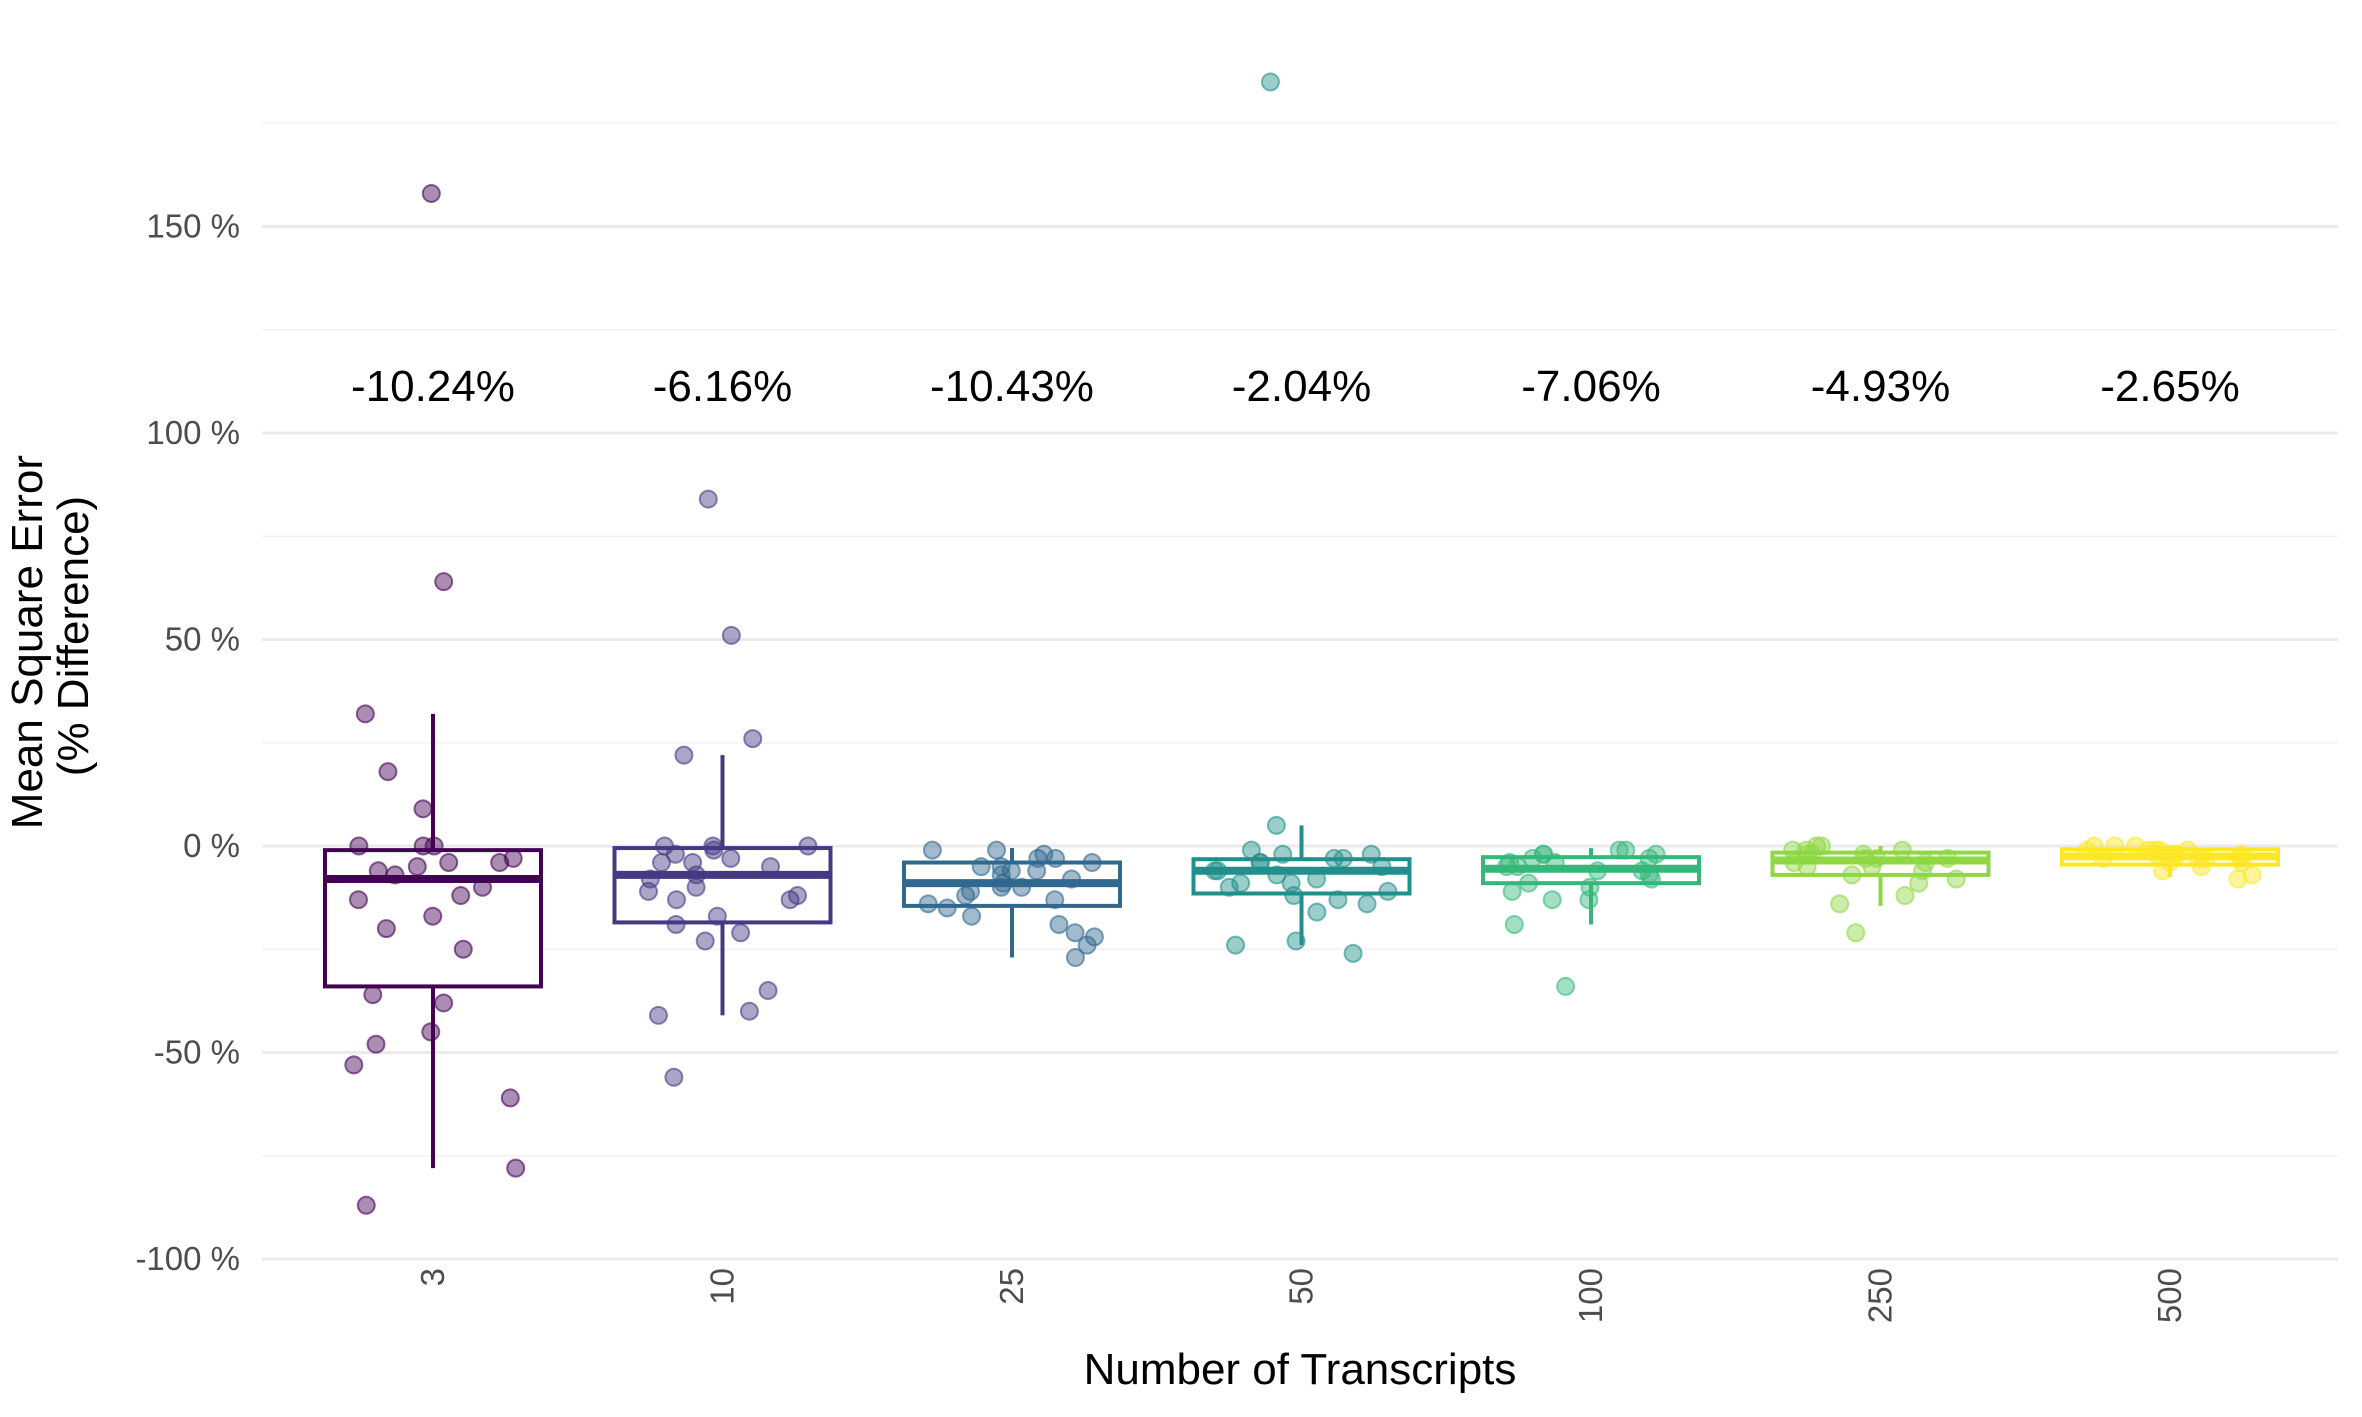  I want to click on x-tick-label: 25, so click(1011, 1286).